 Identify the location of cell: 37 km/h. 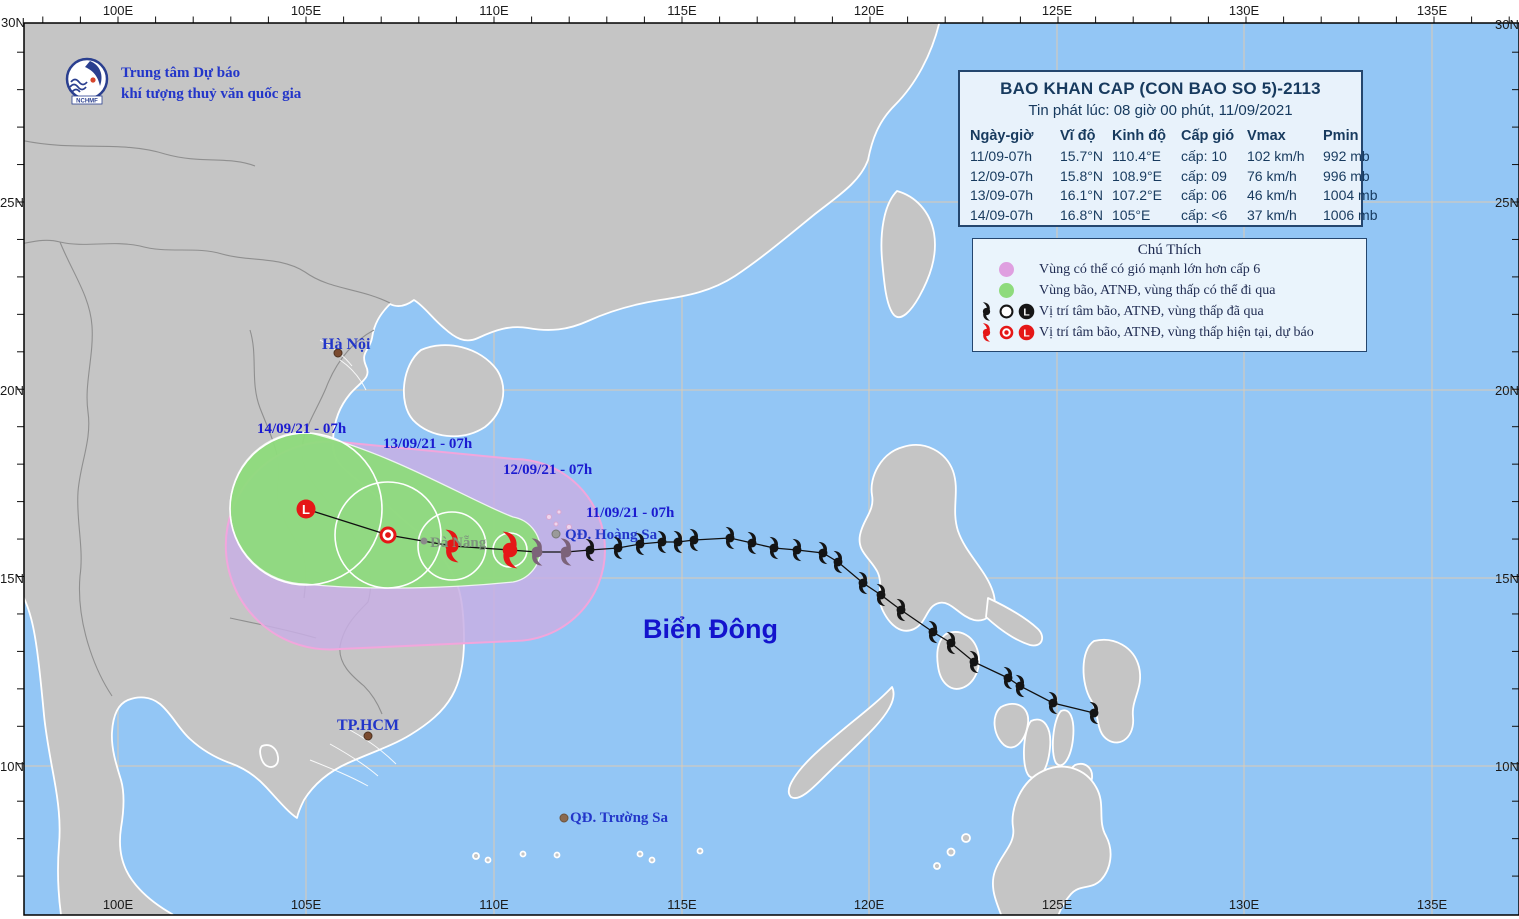
(1272, 214).